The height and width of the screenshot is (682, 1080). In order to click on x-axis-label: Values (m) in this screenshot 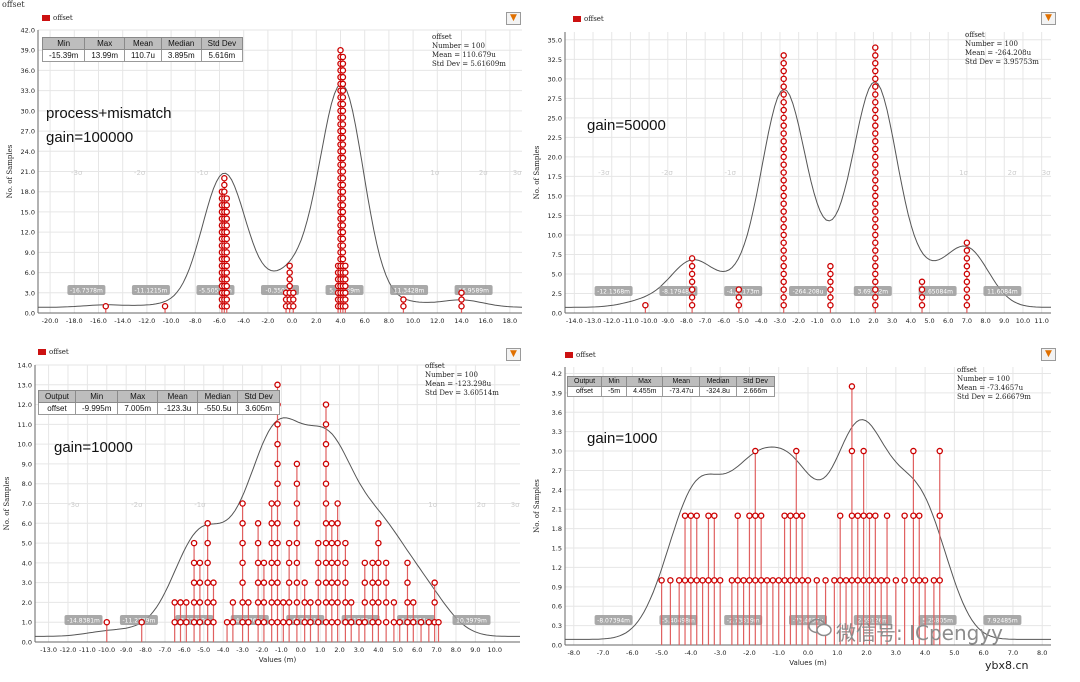, I will do `click(278, 660)`.